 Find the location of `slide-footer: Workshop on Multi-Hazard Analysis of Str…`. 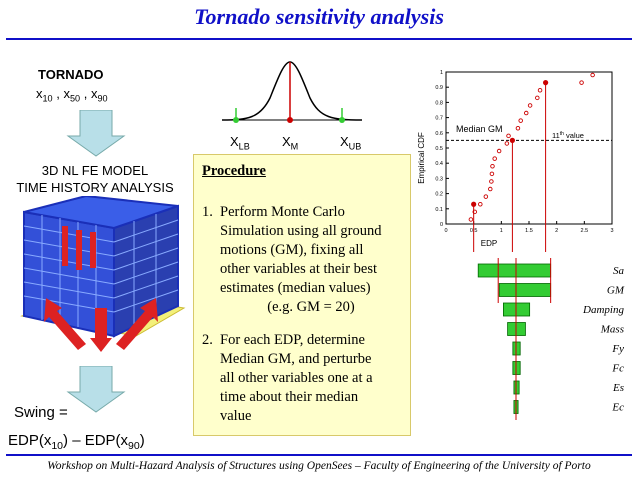

slide-footer: Workshop on Multi-Hazard Analysis of Str… is located at coordinates (319, 466).